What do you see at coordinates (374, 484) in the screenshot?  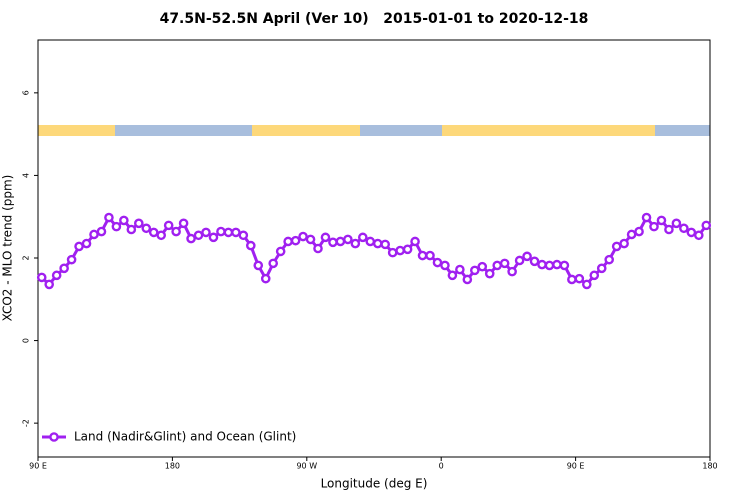 I see `x-axis-label: Longitude (deg E)` at bounding box center [374, 484].